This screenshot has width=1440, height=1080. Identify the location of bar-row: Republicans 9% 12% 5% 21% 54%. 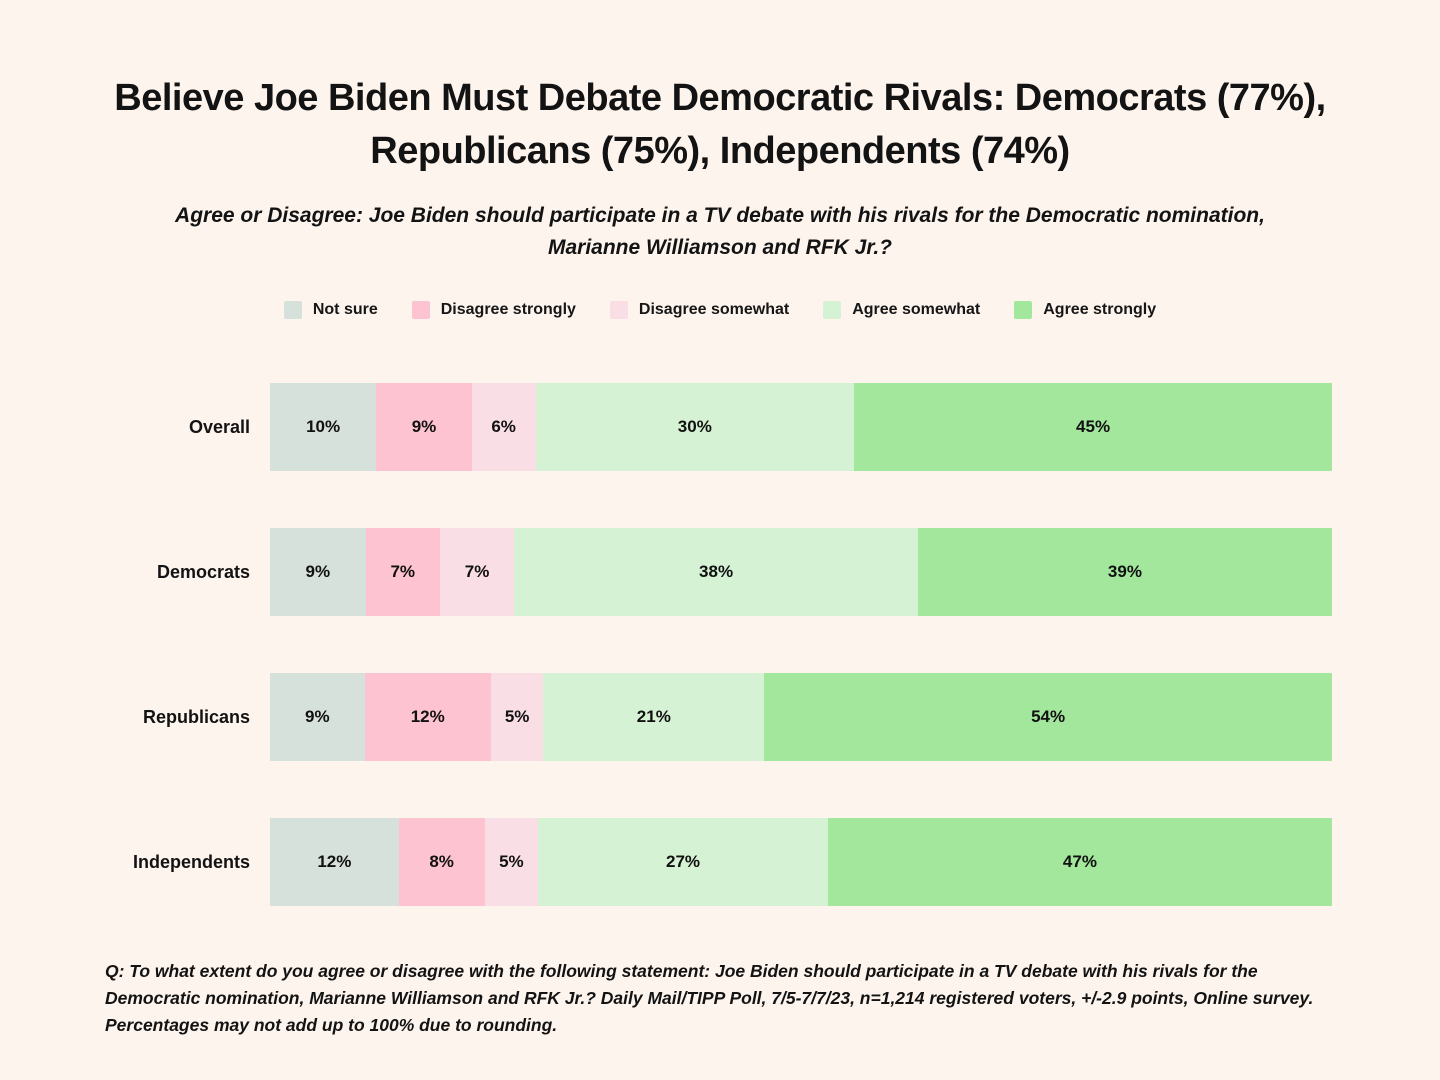
(720, 717).